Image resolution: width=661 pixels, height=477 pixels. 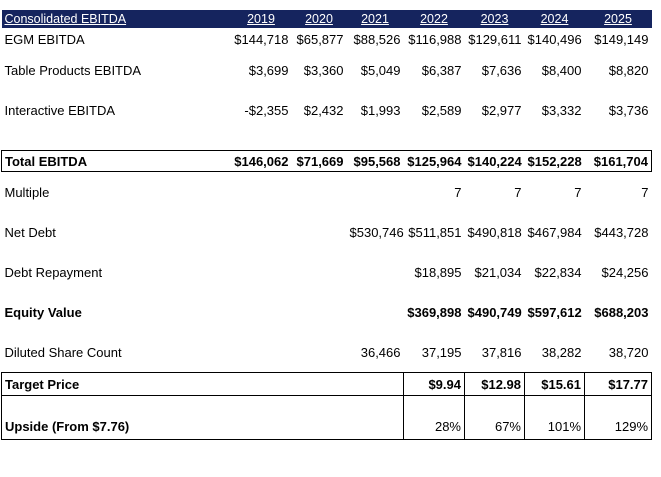 I want to click on value-cell: $146,062, so click(x=261, y=161).